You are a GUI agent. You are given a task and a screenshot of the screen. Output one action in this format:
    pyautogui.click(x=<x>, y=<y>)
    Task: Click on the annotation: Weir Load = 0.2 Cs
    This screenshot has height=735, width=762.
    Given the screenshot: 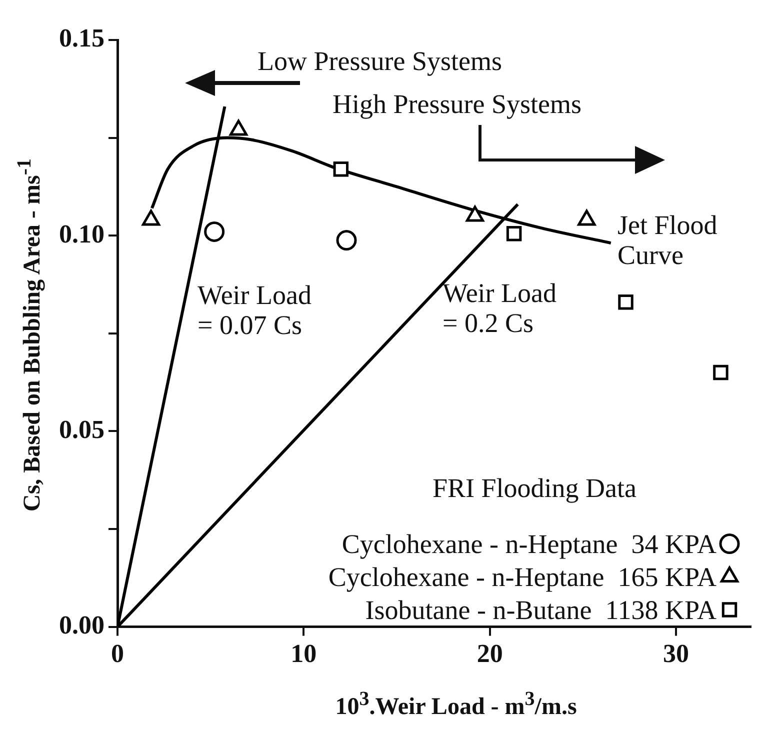 What is the action you would take?
    pyautogui.click(x=500, y=308)
    